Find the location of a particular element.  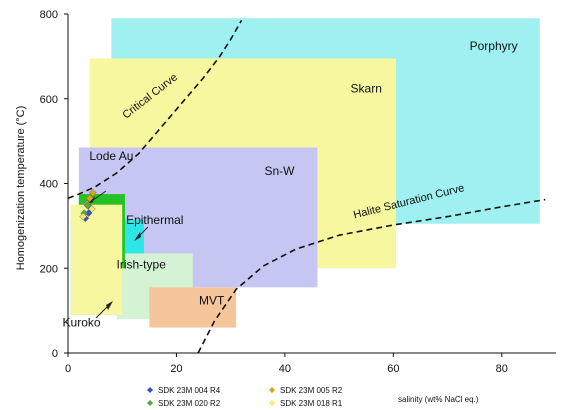

point-sdk-23m-020-r2 is located at coordinates (87, 205).